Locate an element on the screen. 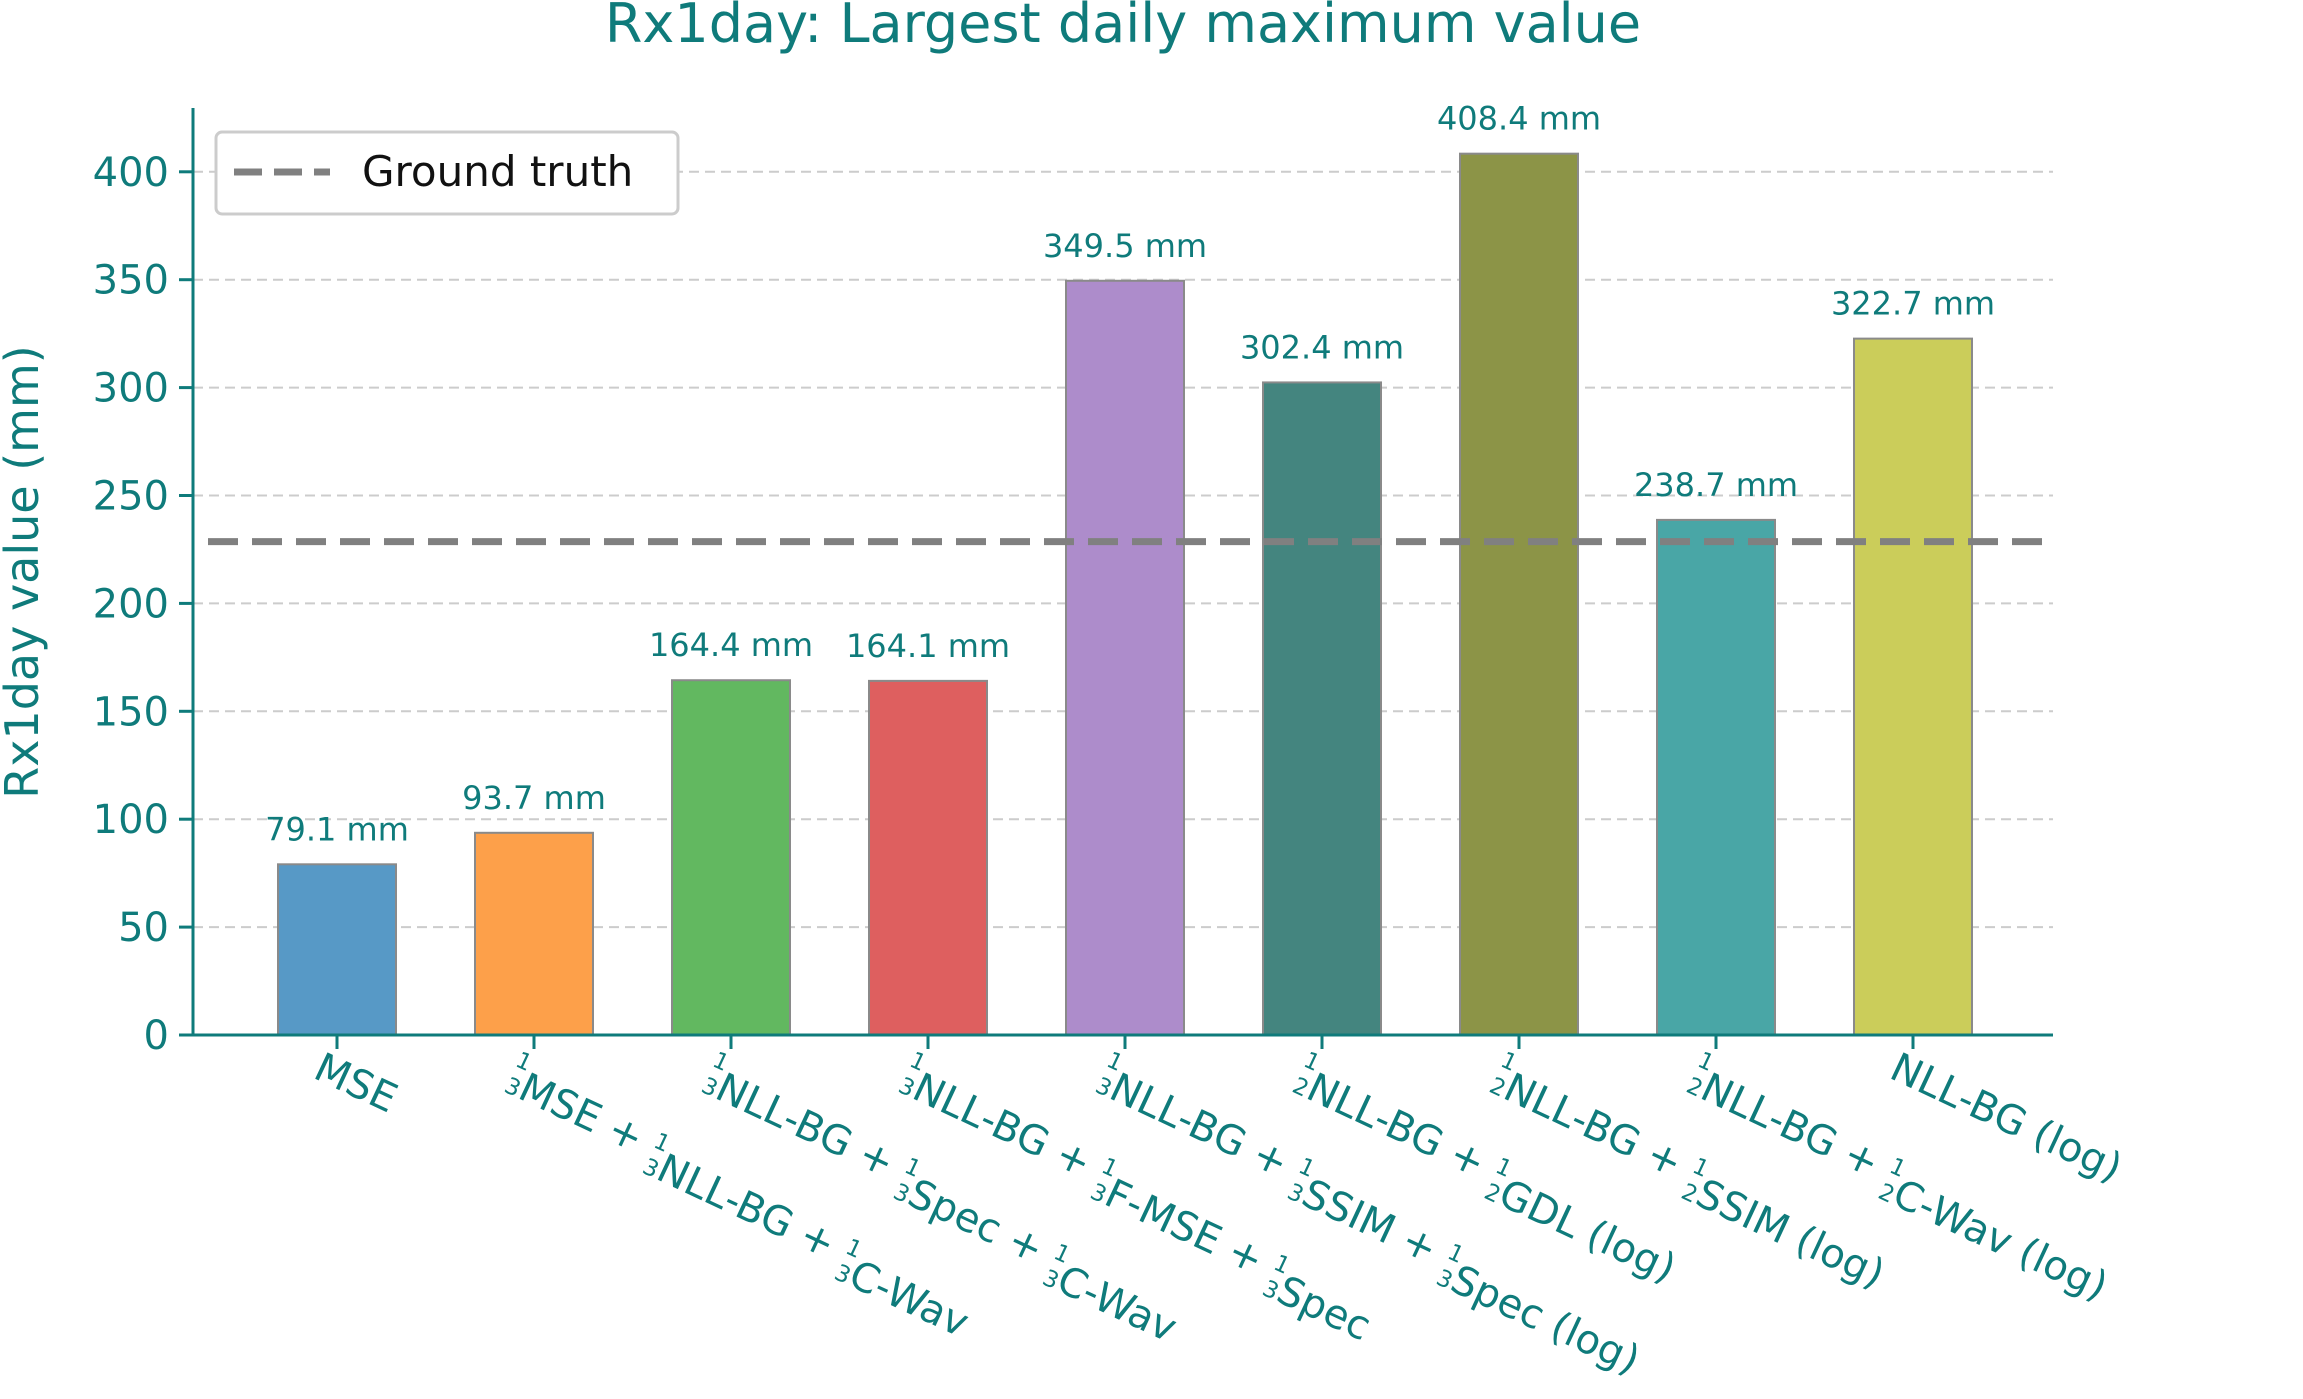 Image resolution: width=2303 pixels, height=1399 pixels. label-text: SSIM + is located at coordinates (1375, 1225).